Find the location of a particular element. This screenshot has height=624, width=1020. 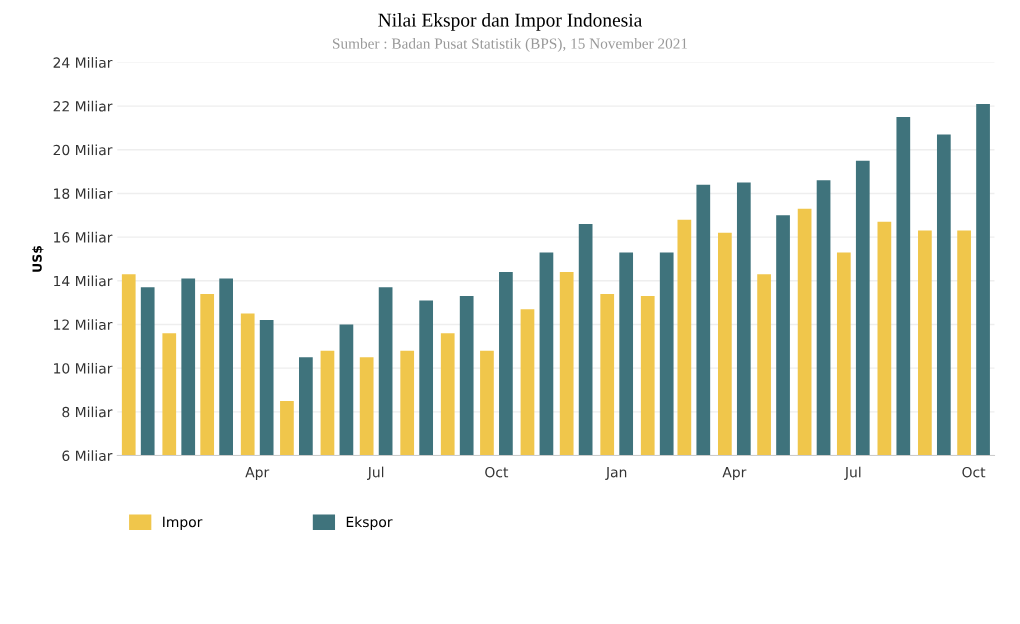

y-axis-title: US$ is located at coordinates (38, 258).